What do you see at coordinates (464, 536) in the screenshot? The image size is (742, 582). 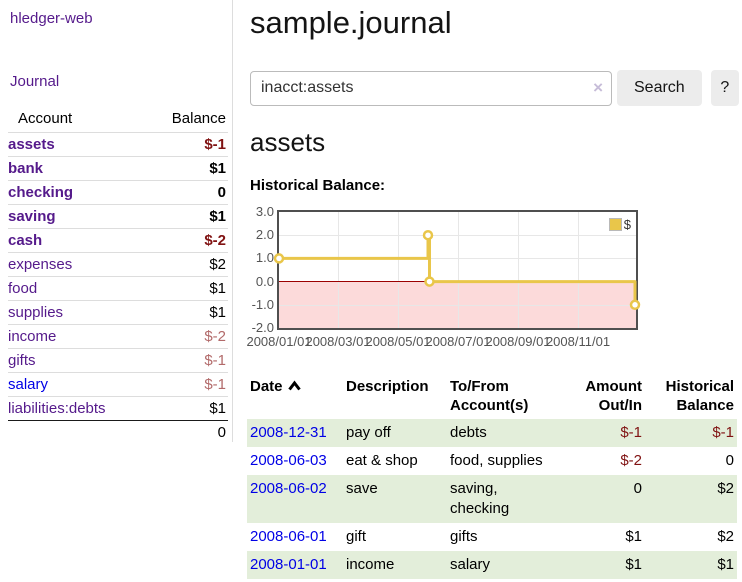 I see `transaction-accounts: gifts` at bounding box center [464, 536].